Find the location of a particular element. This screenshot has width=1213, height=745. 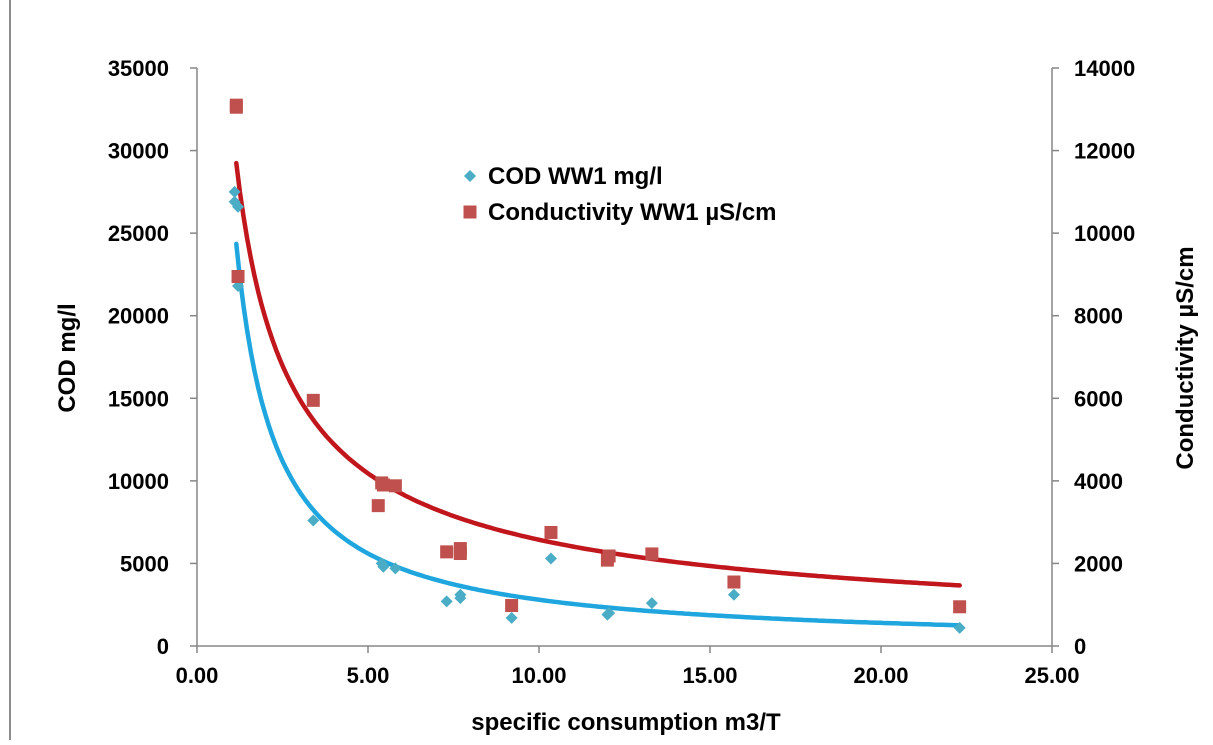

y-tick-label: 25000 is located at coordinates (138, 233).